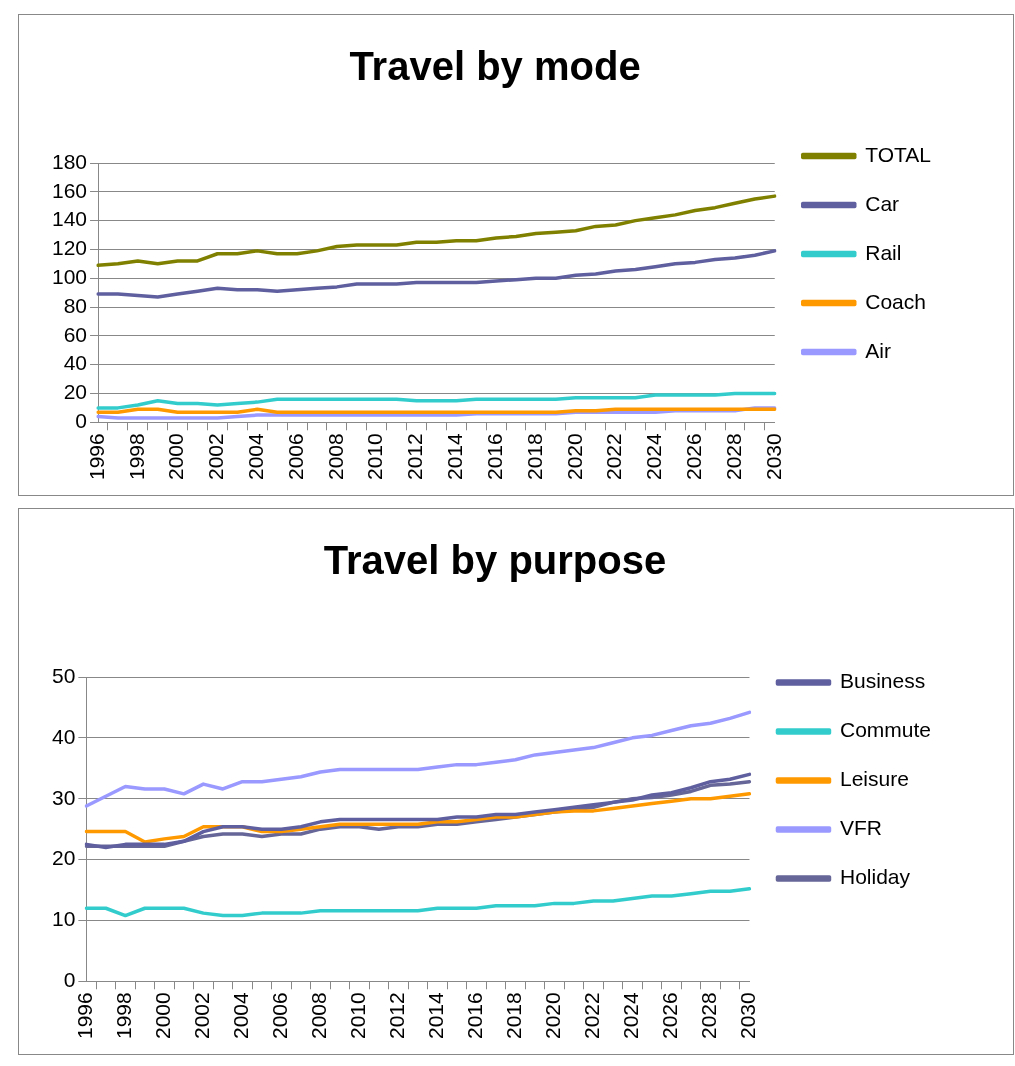  I want to click on legend-label: VFR, so click(860, 828).